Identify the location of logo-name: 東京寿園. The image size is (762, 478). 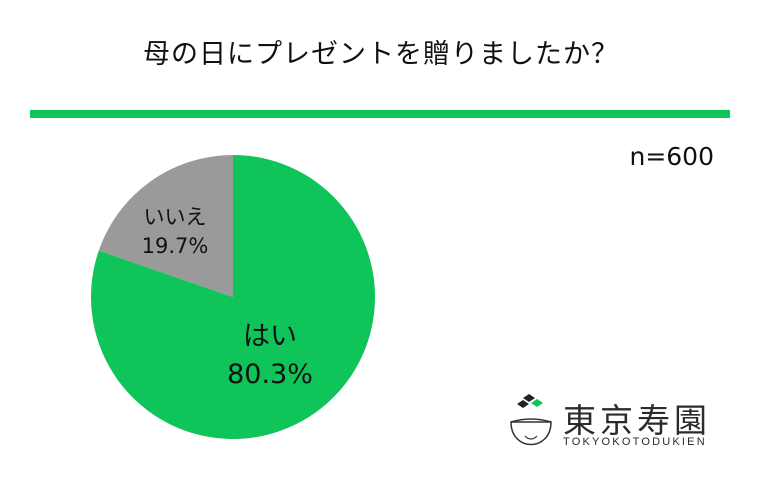
(637, 420).